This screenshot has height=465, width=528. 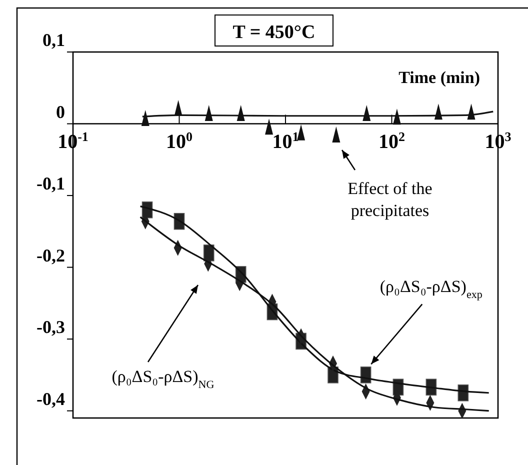 I want to click on x-axis-title: Time (min), so click(x=439, y=77).